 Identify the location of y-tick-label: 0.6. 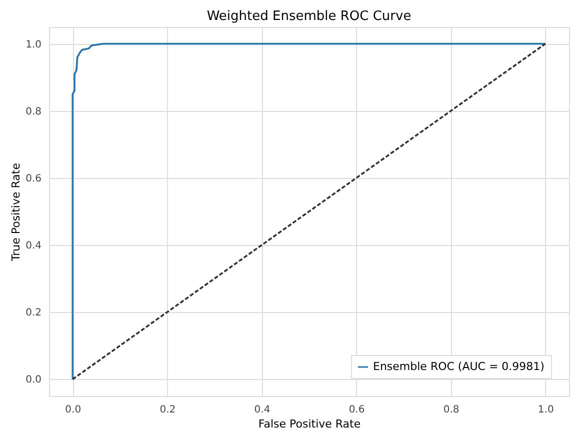
(34, 178).